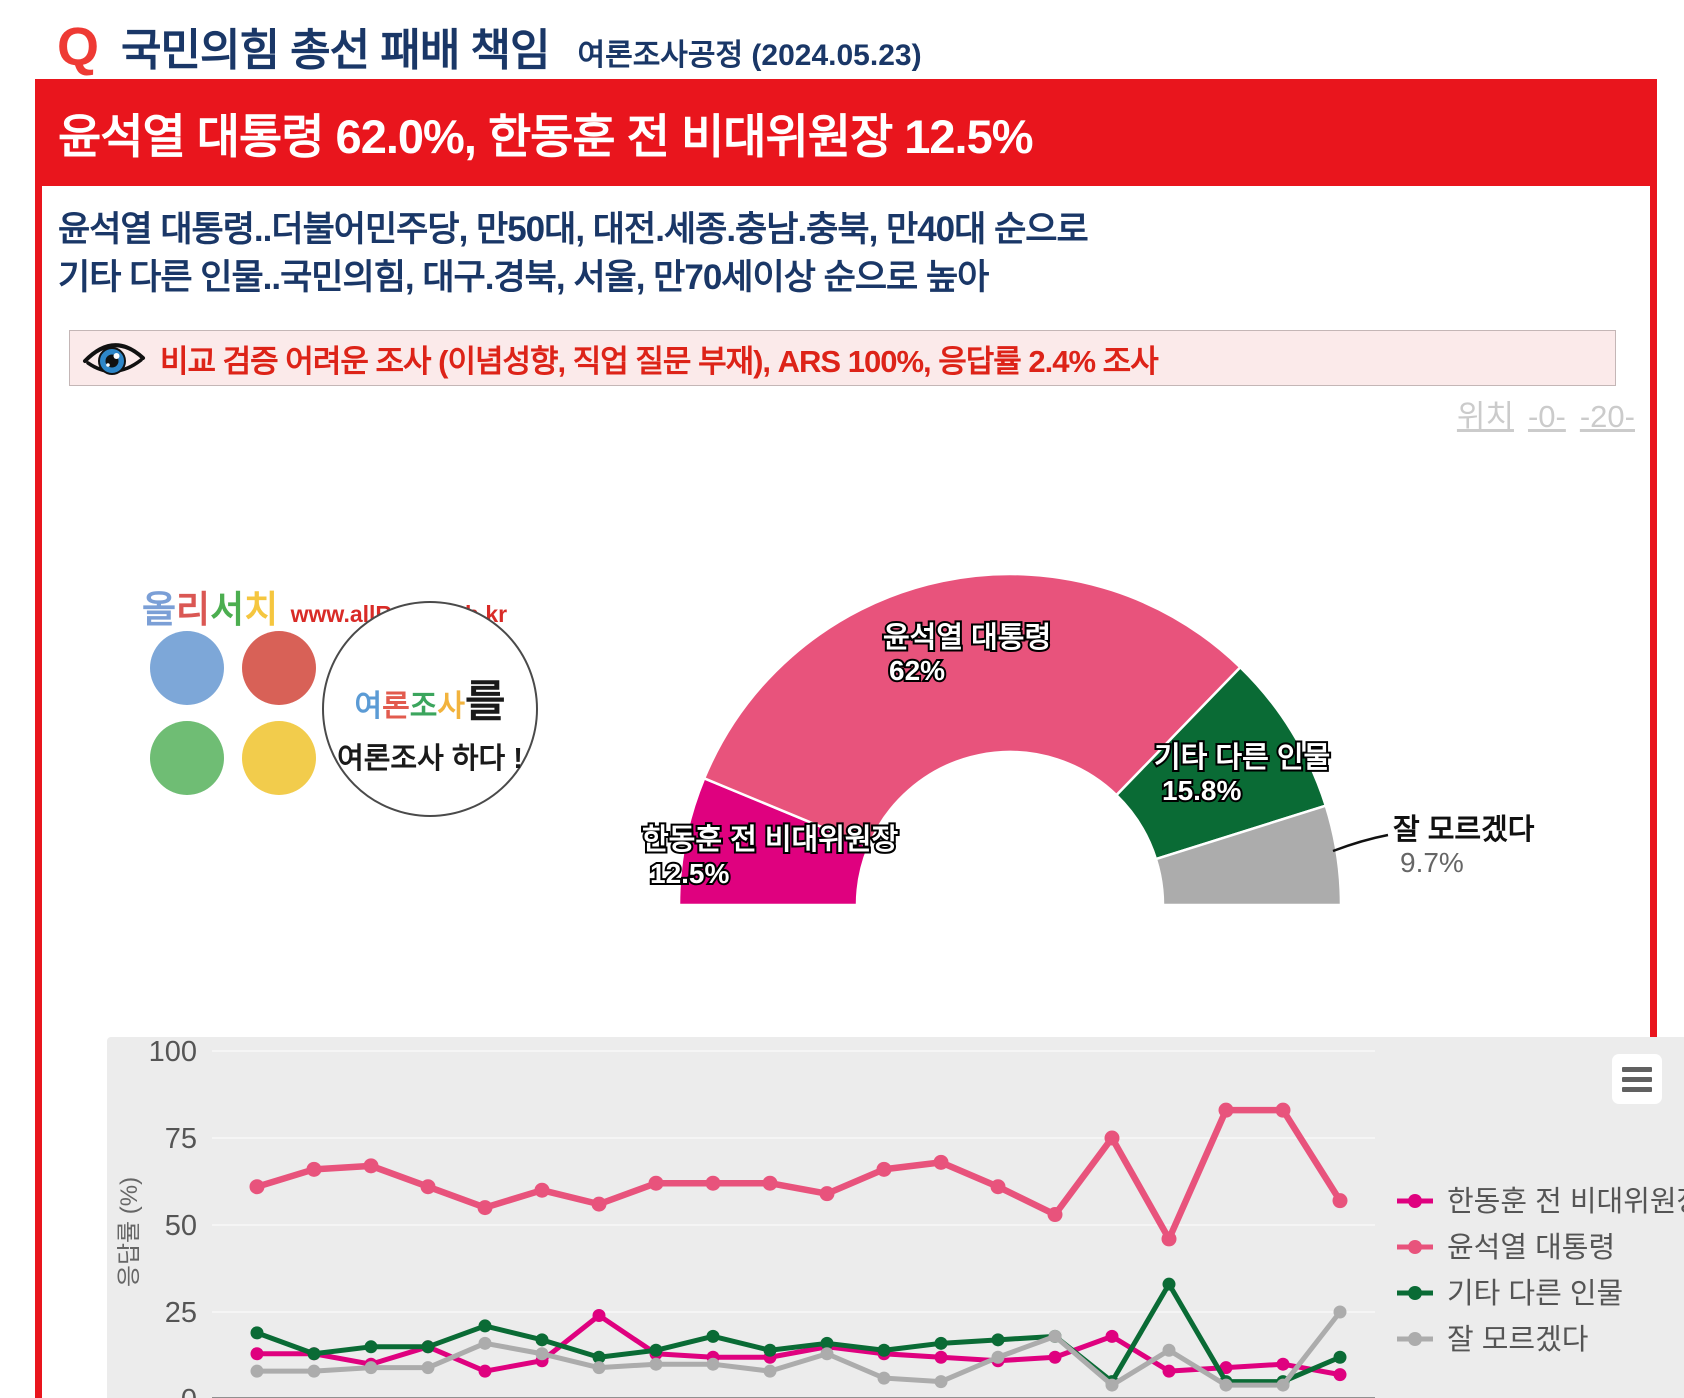 This screenshot has width=1684, height=1398. What do you see at coordinates (689, 873) in the screenshot?
I see `gauge-value-0: 12.5%` at bounding box center [689, 873].